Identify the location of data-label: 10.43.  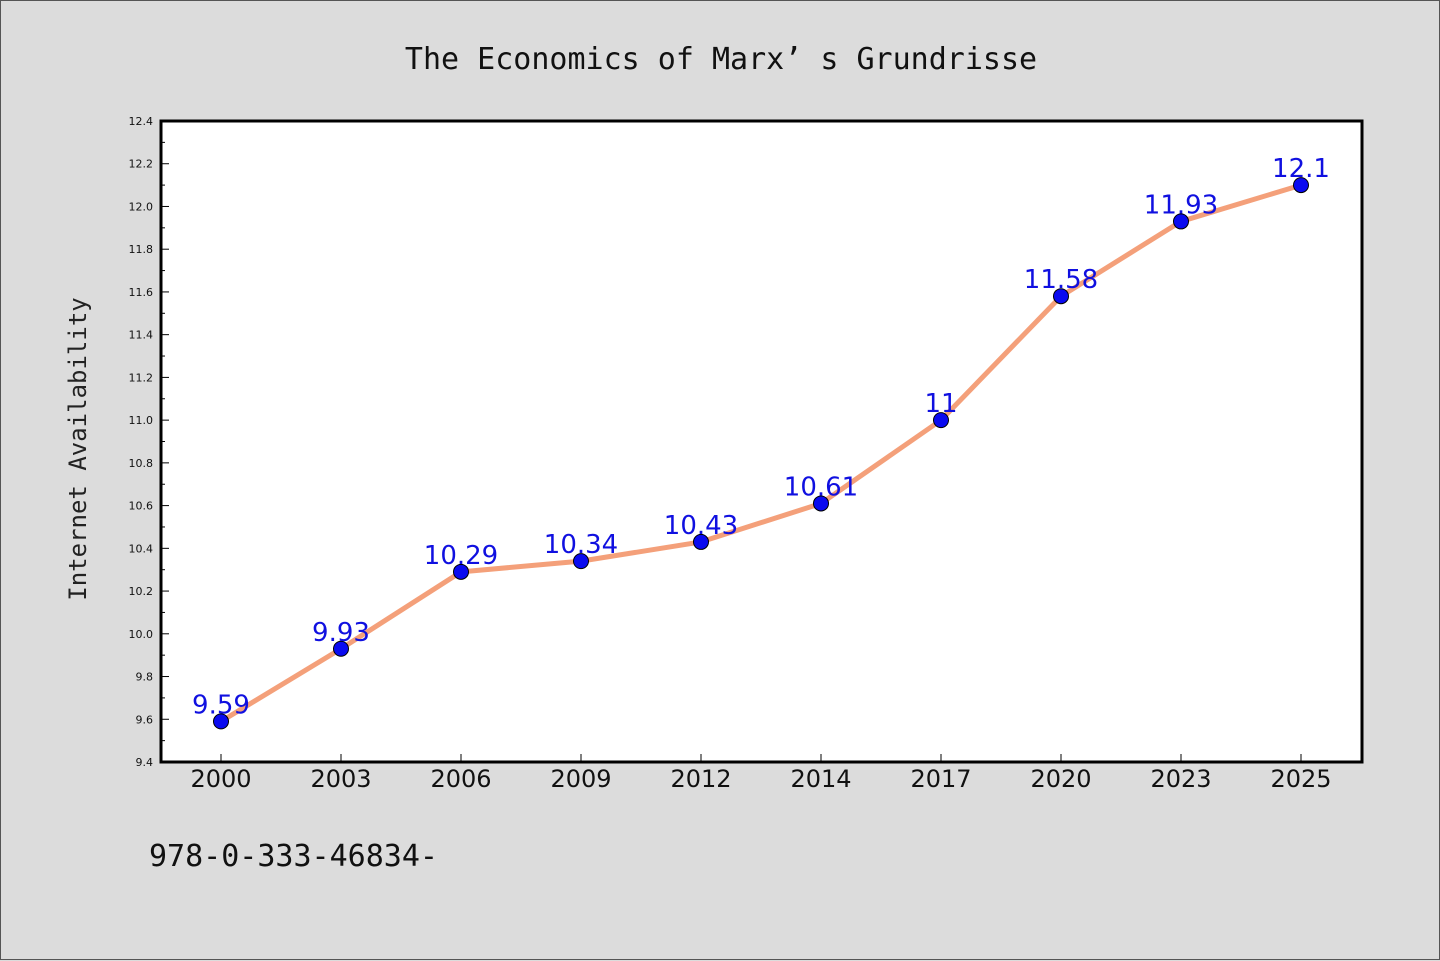
(701, 526).